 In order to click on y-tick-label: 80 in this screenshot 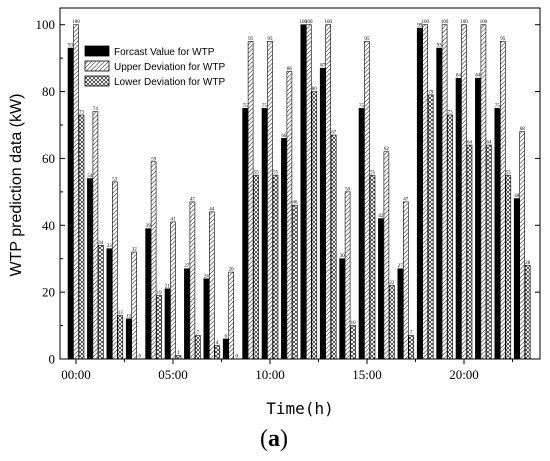, I will do `click(48, 91)`.